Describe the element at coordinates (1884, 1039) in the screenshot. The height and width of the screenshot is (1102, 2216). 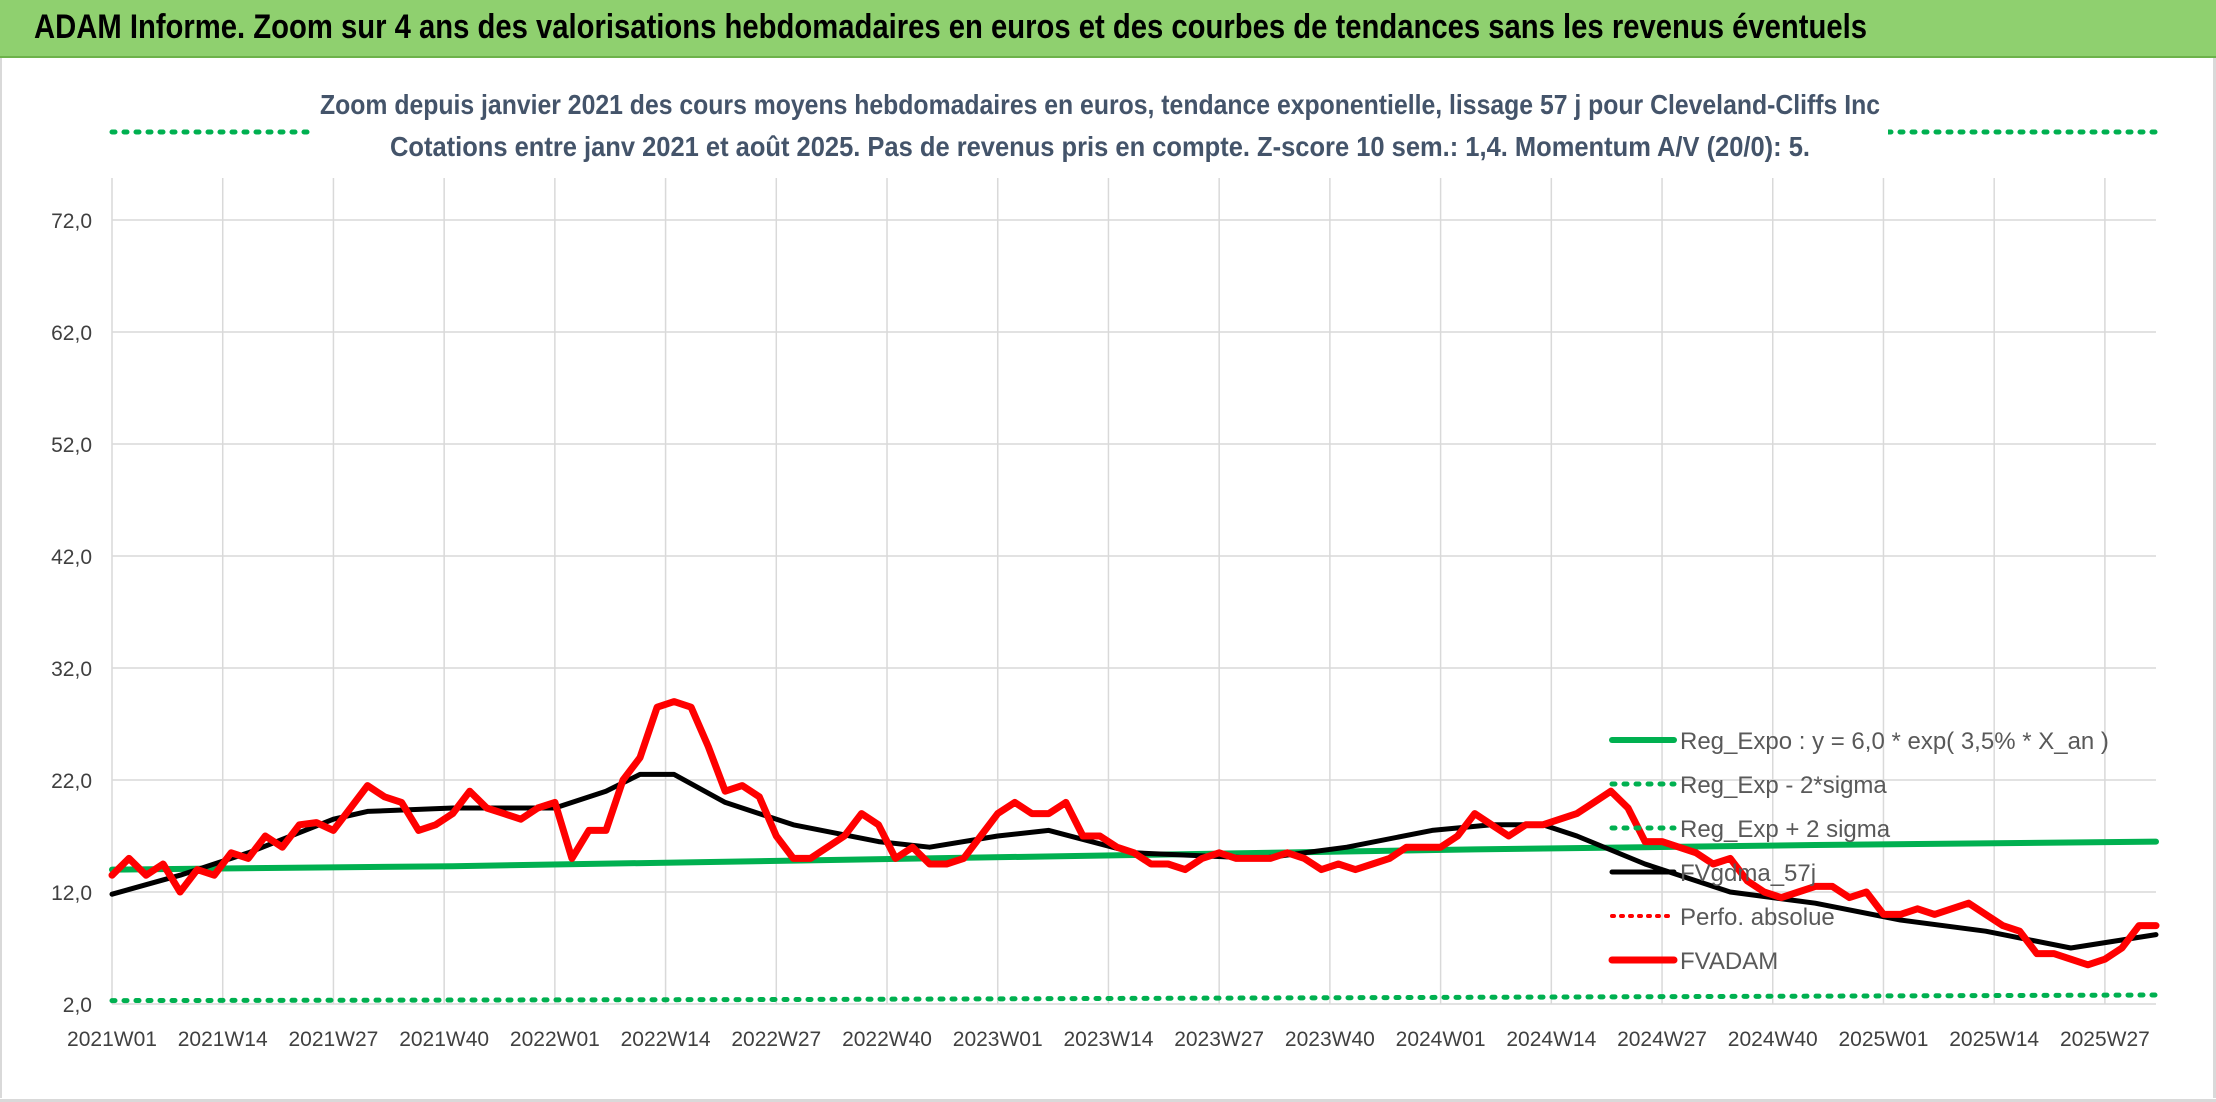
I see `x-tick-label: 2025W01` at that location.